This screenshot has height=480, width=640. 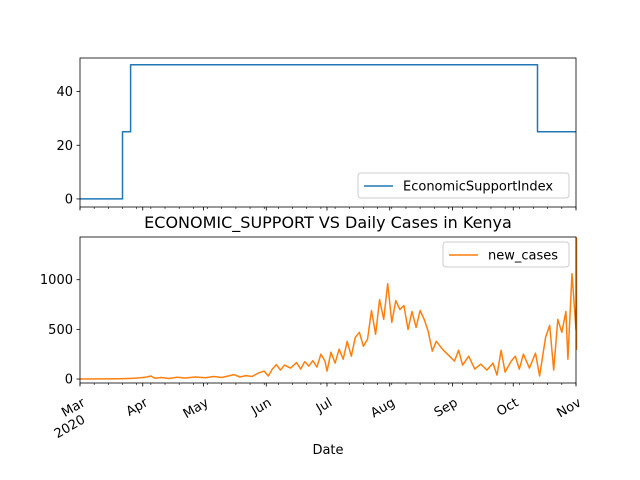 I want to click on y-tick-label: 20, so click(x=64, y=146).